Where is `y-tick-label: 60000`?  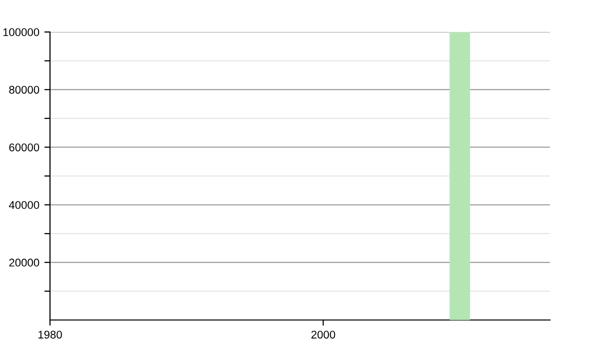
y-tick-label: 60000 is located at coordinates (24, 147).